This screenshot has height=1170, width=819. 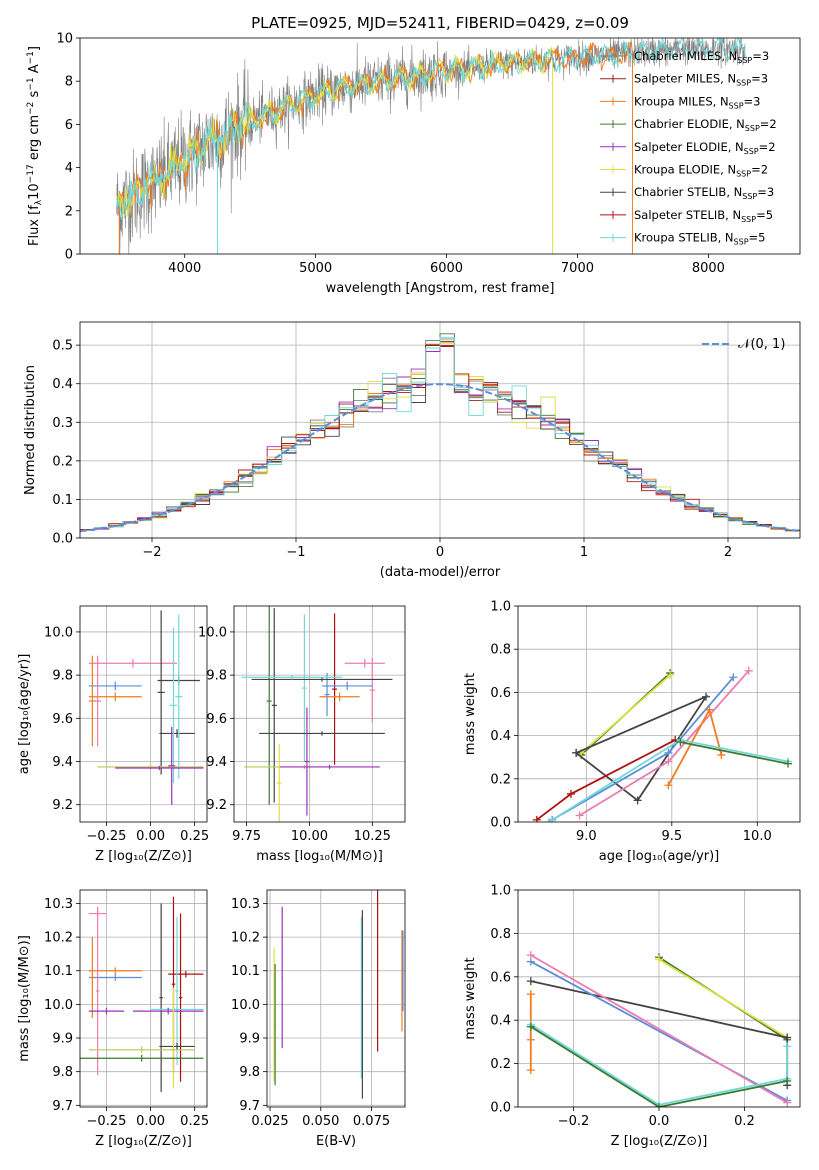 What do you see at coordinates (586, 836) in the screenshot?
I see `x-tick-label: 9.0` at bounding box center [586, 836].